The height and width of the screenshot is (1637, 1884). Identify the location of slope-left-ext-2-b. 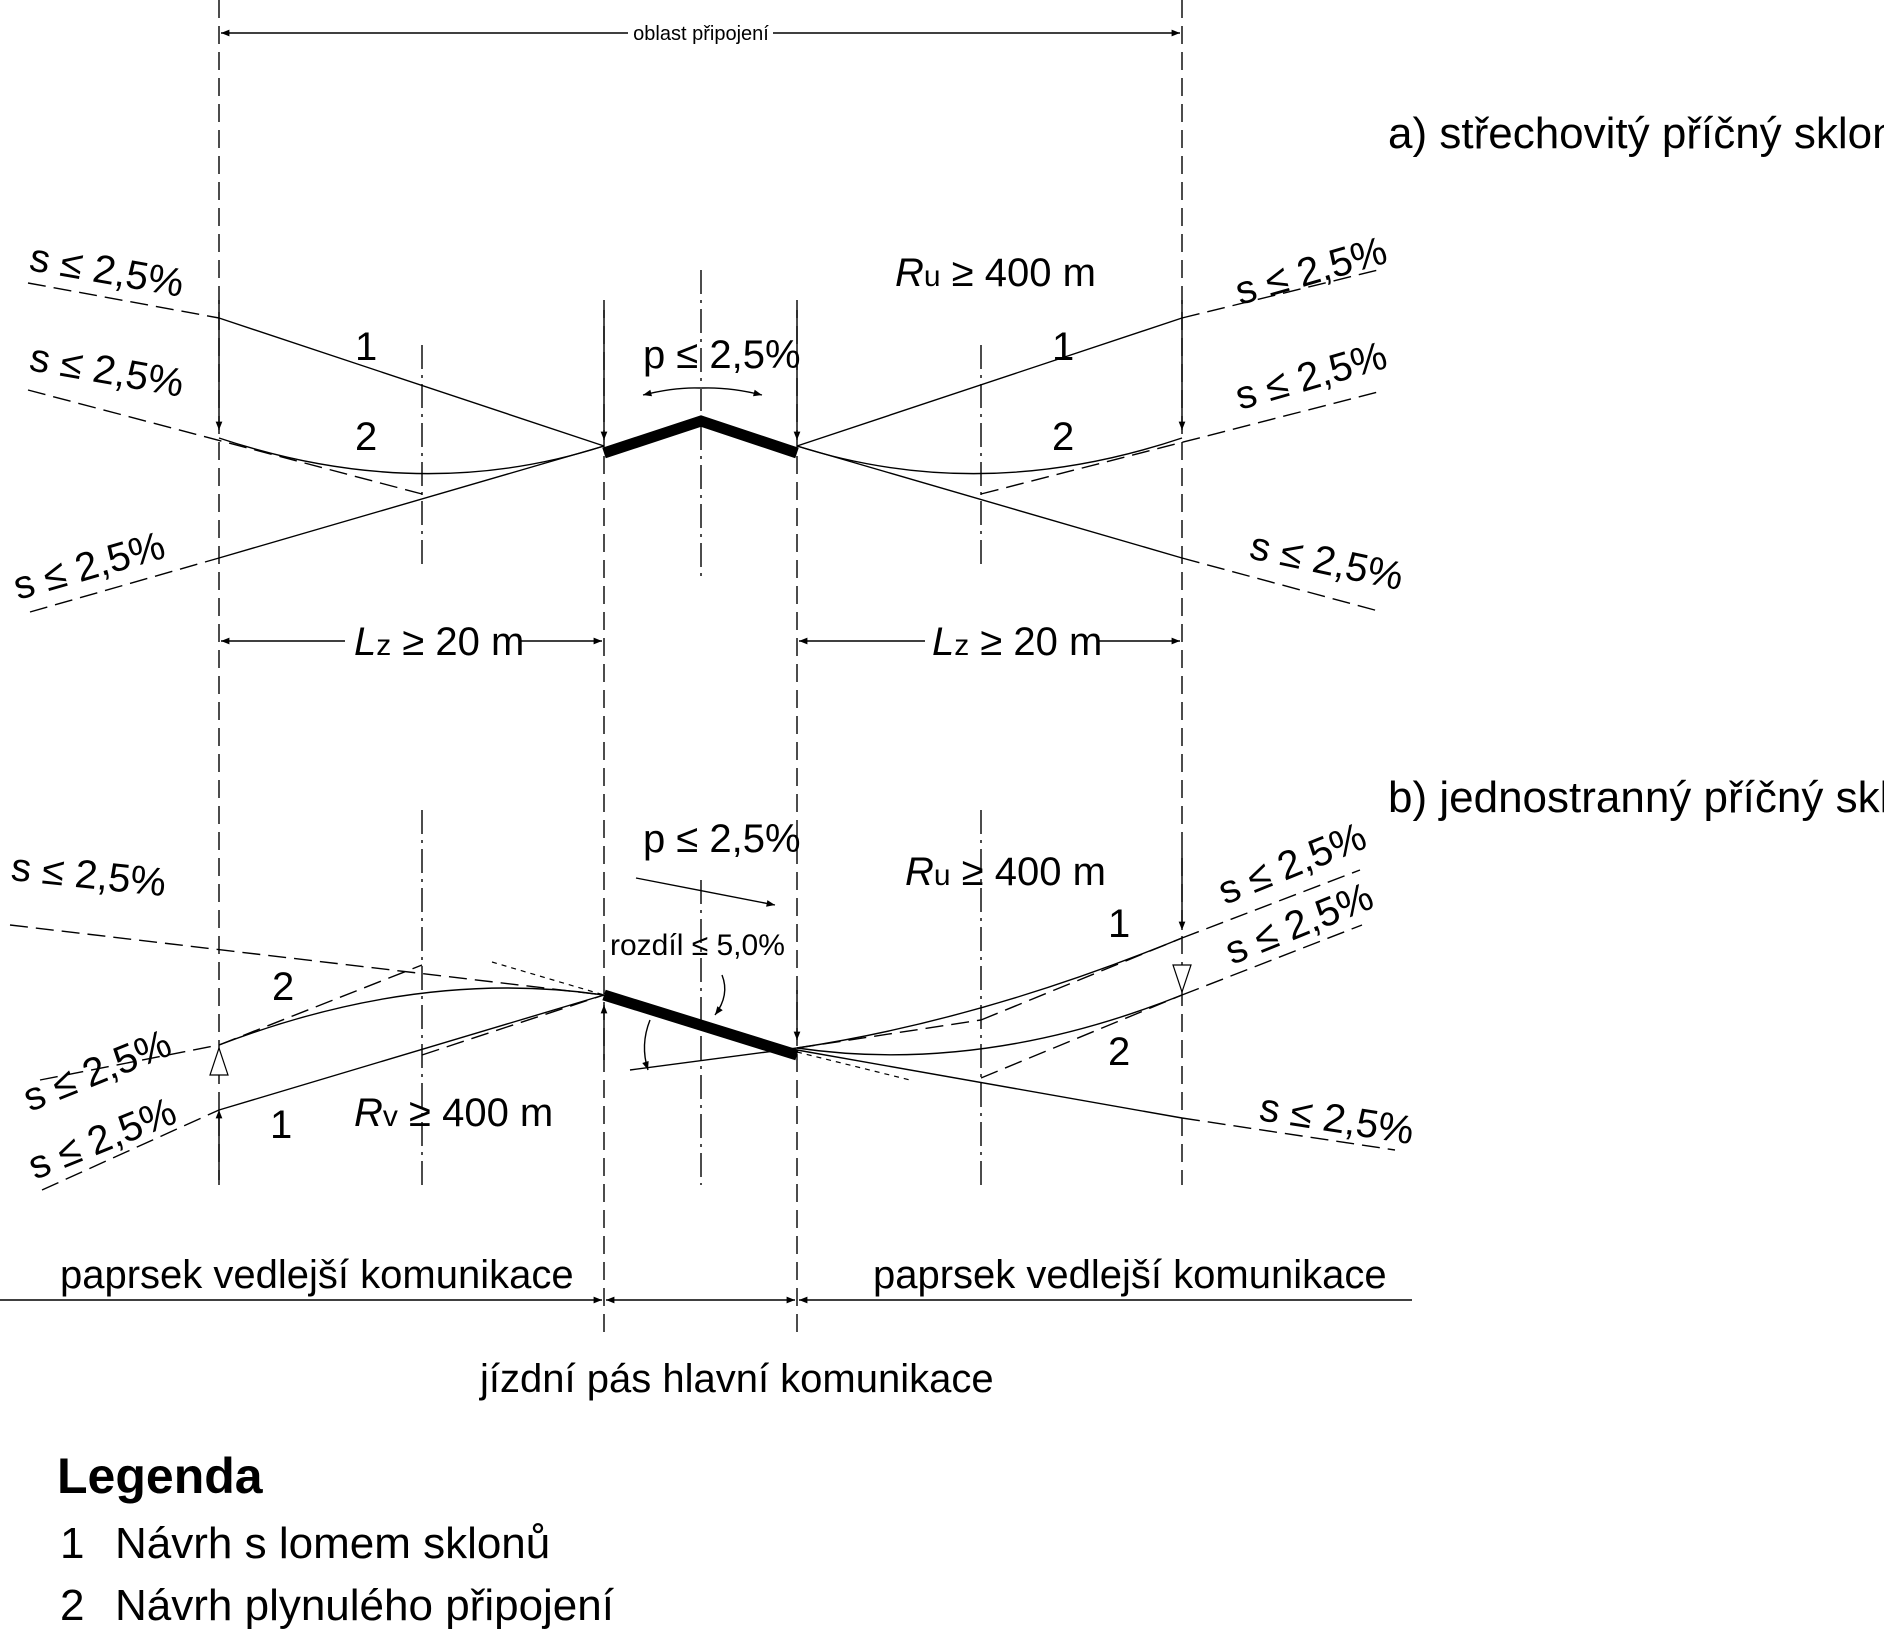
(129, 1062).